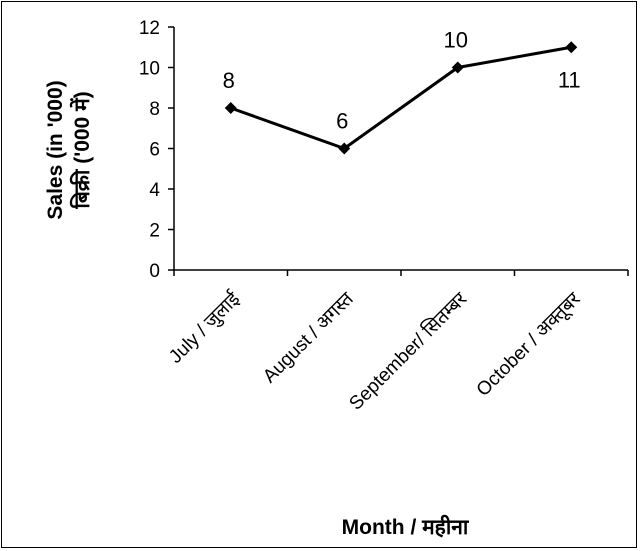 This screenshot has height=551, width=640. I want to click on data-label: 10, so click(456, 40).